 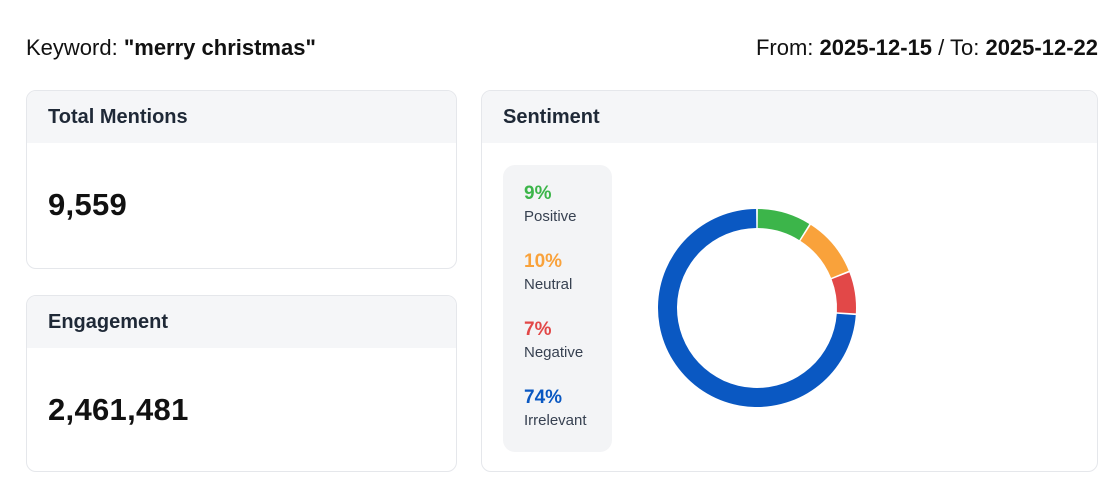 I want to click on legend-label-irrelevant: Irrelevant, so click(x=555, y=420).